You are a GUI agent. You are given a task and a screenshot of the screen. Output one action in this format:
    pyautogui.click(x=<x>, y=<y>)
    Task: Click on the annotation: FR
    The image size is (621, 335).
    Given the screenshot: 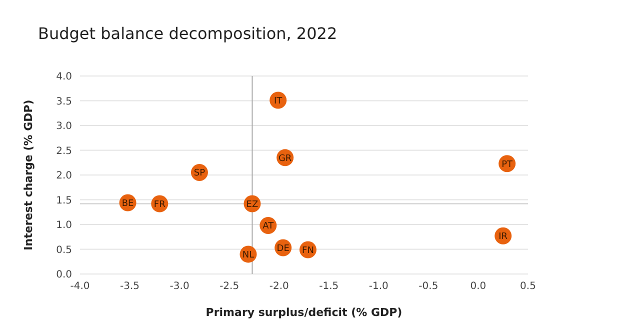 What is the action you would take?
    pyautogui.click(x=160, y=205)
    